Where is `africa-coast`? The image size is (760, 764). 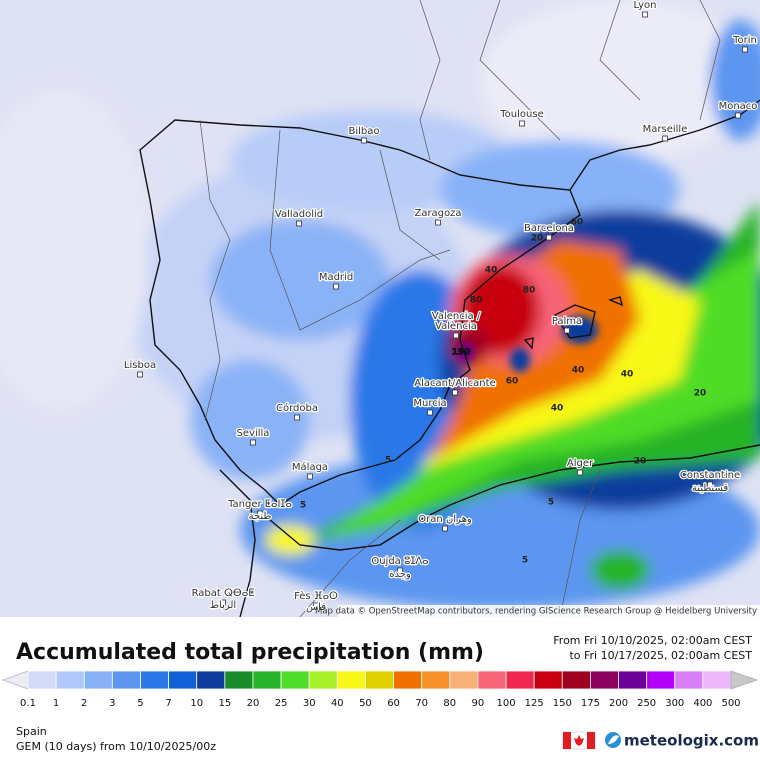 africa-coast is located at coordinates (514, 497).